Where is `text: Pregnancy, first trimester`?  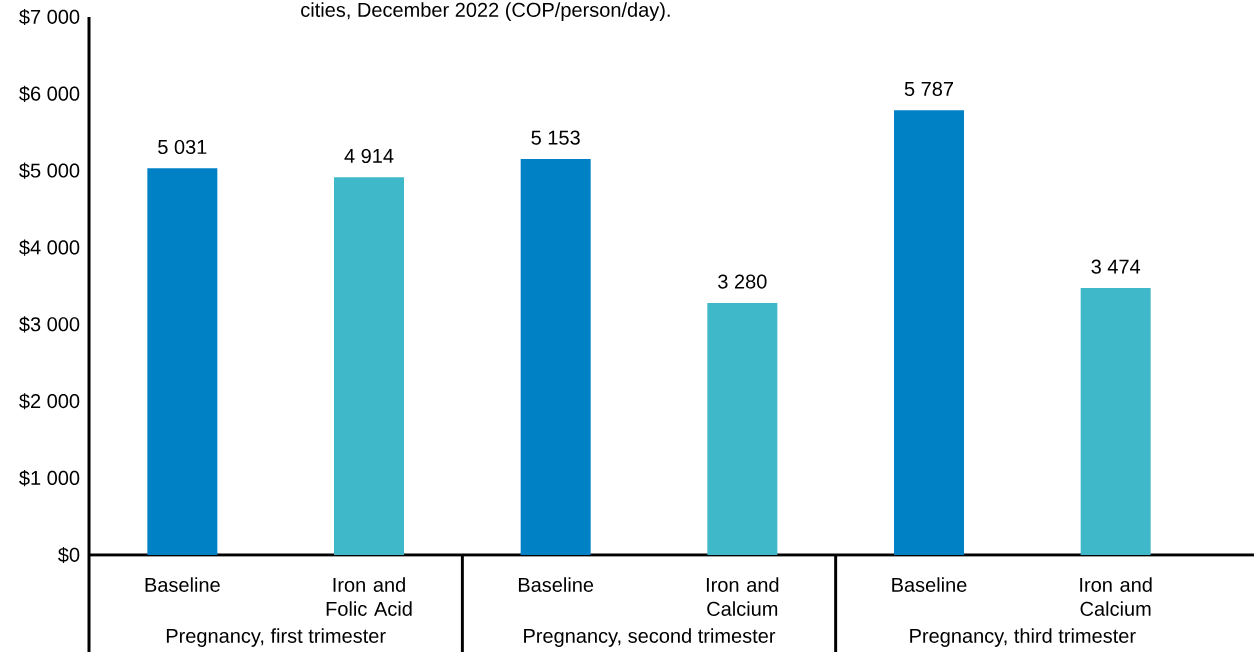 text: Pregnancy, first trimester is located at coordinates (276, 637).